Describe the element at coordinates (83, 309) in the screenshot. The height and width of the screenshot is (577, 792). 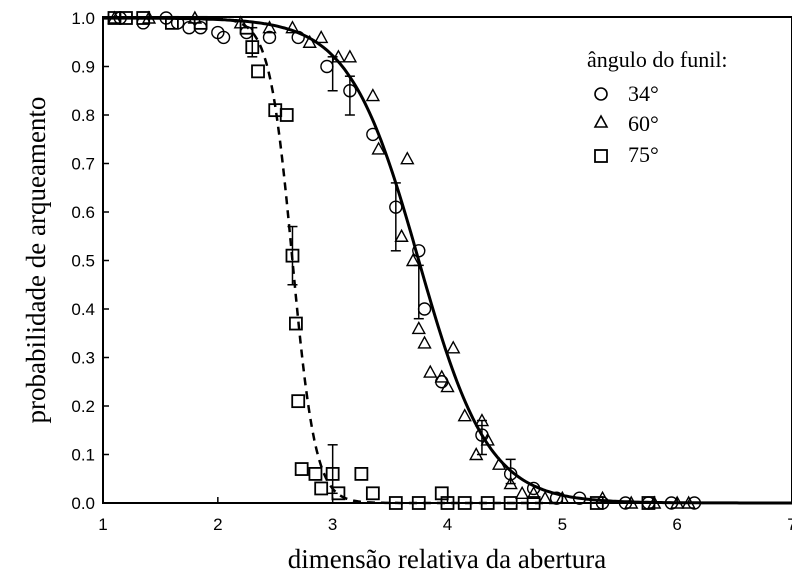
I see `y-tick-label: 0.4` at that location.